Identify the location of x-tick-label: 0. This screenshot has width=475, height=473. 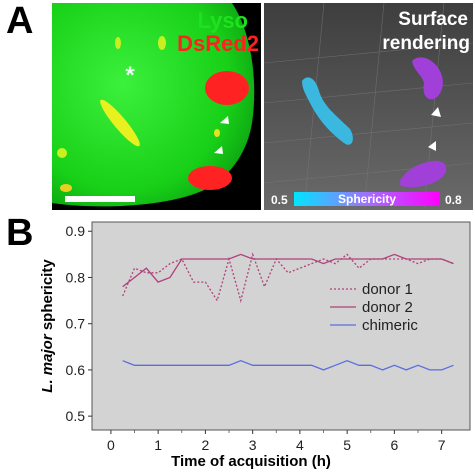
(111, 445).